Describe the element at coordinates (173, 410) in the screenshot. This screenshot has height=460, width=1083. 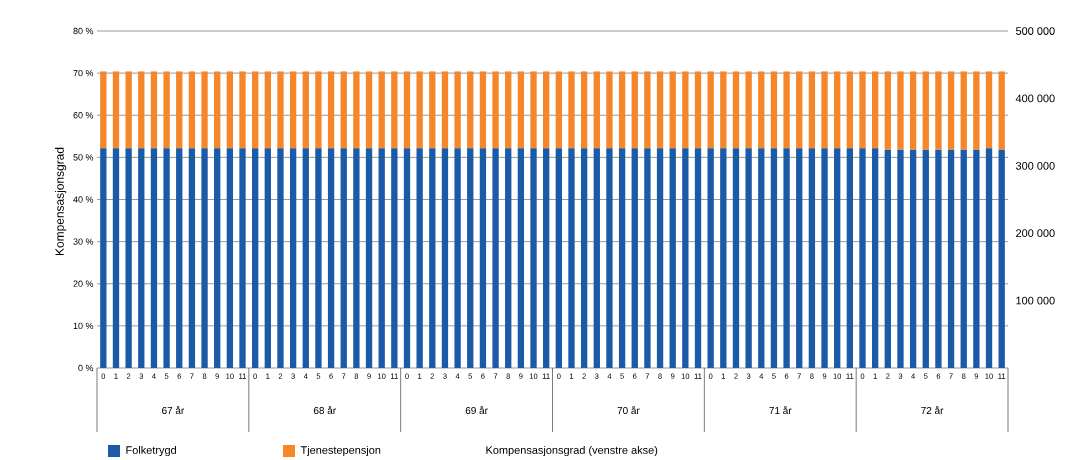
I see `text: 67 år` at that location.